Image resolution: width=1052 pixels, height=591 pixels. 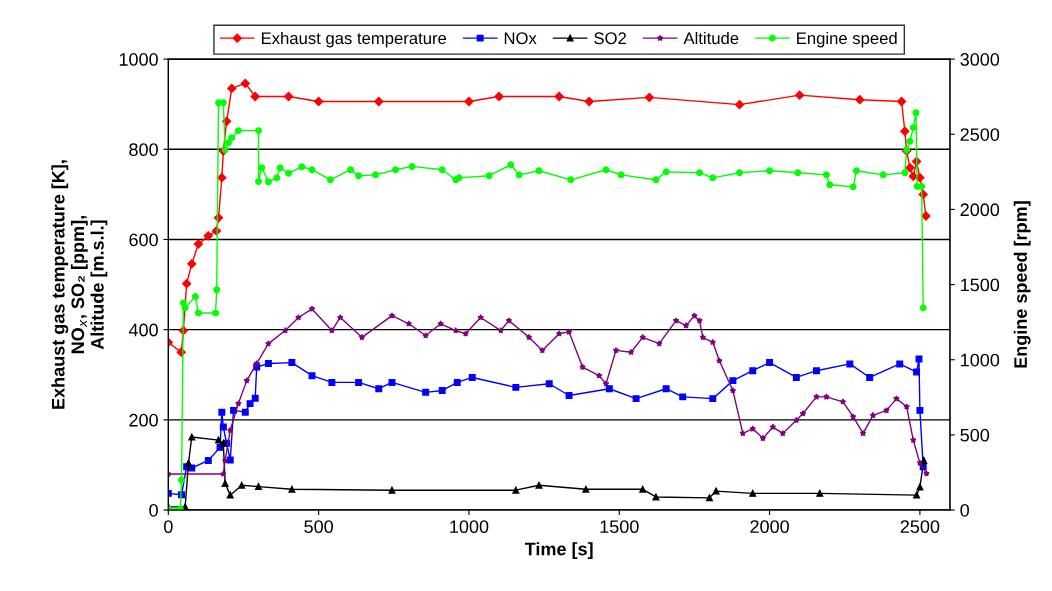 What do you see at coordinates (143, 240) in the screenshot?
I see `y-tick-label: 600` at bounding box center [143, 240].